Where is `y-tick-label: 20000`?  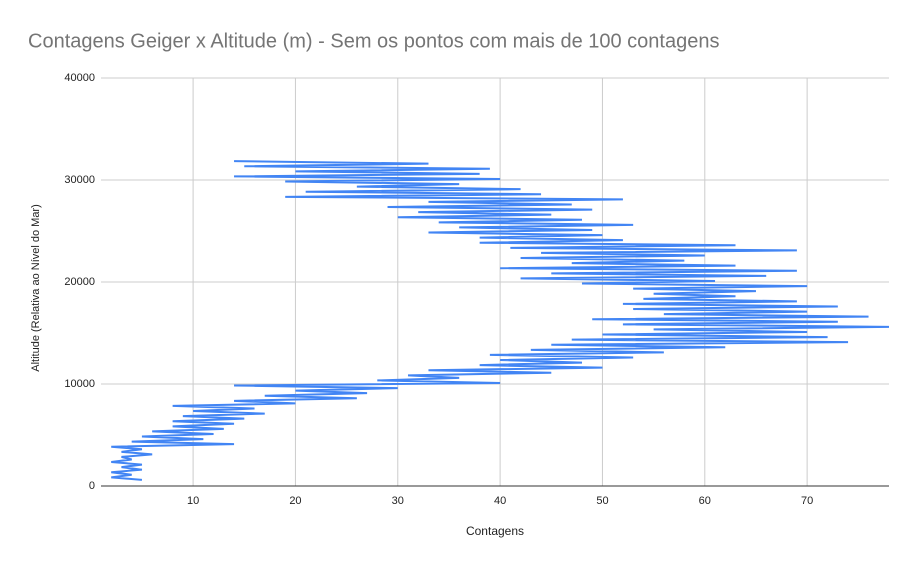 y-tick-label: 20000 is located at coordinates (79, 282).